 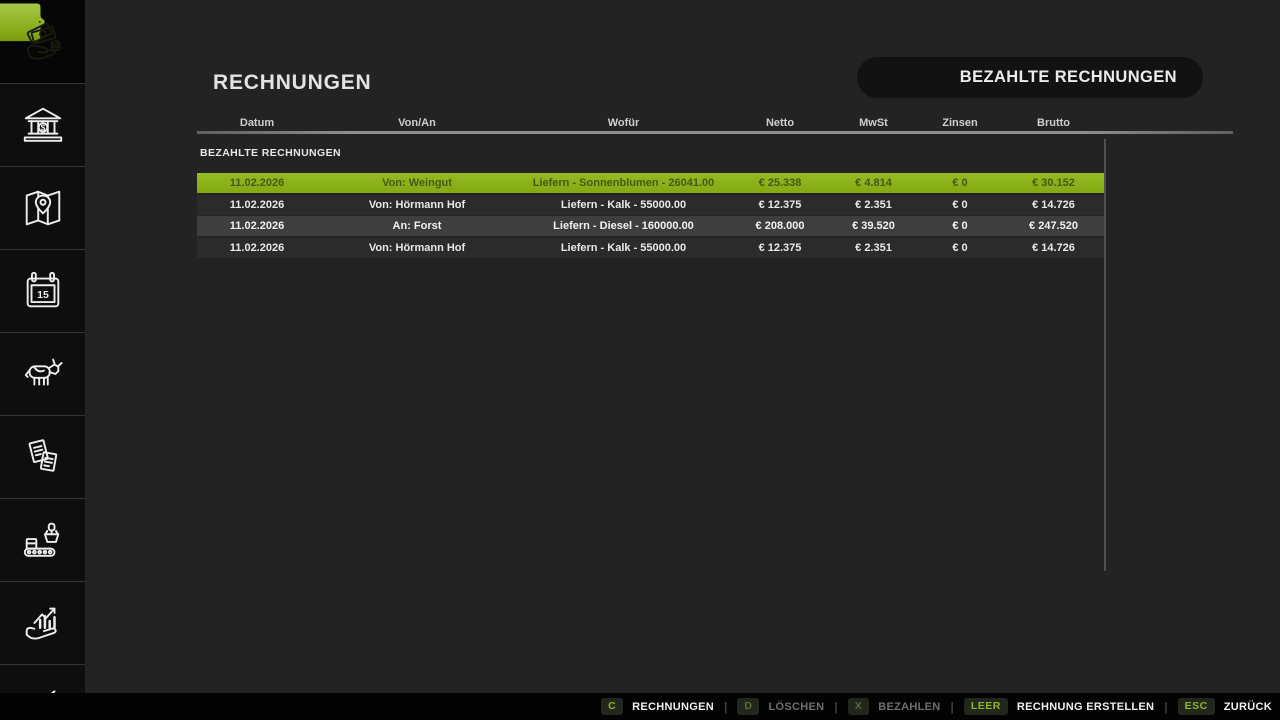 I want to click on column-header-zinsen: Zinsen, so click(x=960, y=123).